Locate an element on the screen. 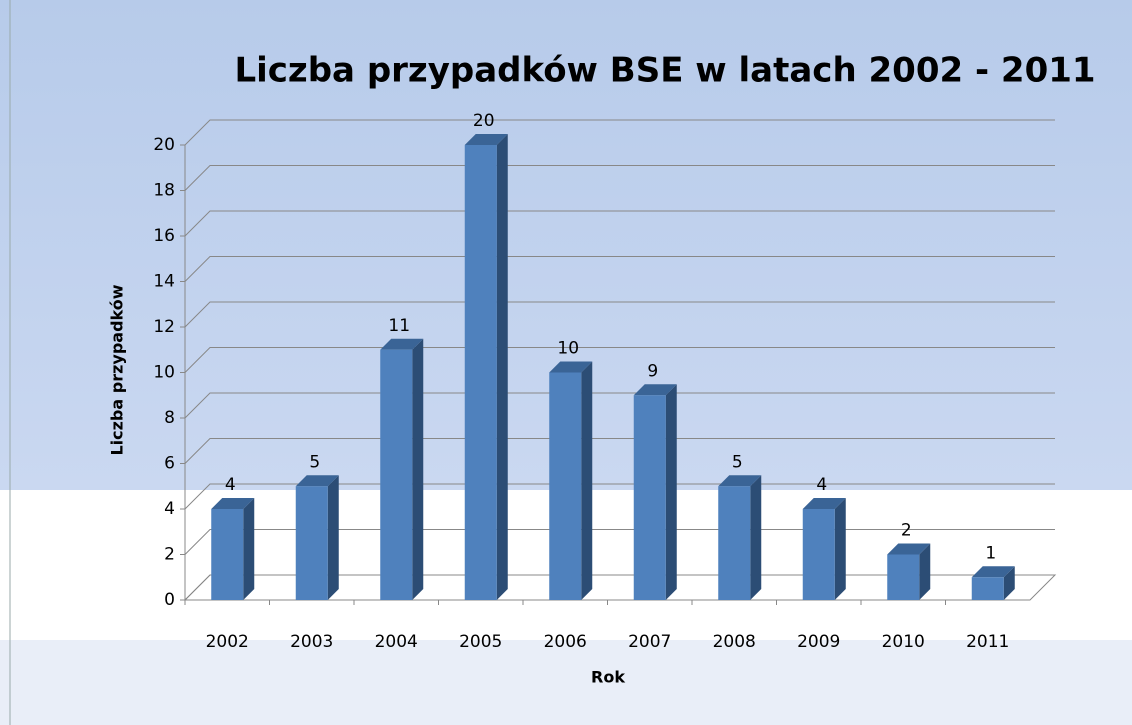 Image resolution: width=1132 pixels, height=725 pixels. y-tick-label: 14 is located at coordinates (164, 282).